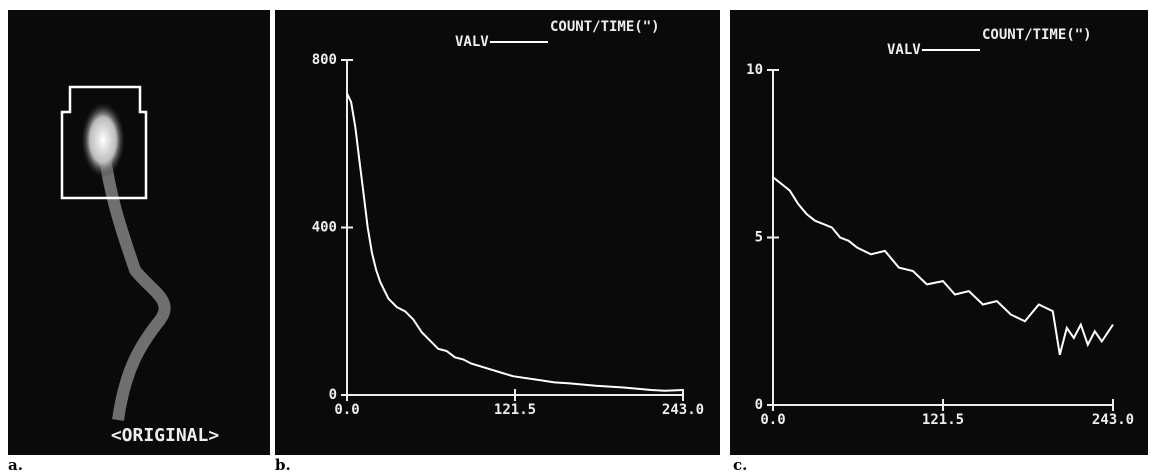 The width and height of the screenshot is (1151, 476). What do you see at coordinates (759, 238) in the screenshot?
I see `y-tick-label: 5` at bounding box center [759, 238].